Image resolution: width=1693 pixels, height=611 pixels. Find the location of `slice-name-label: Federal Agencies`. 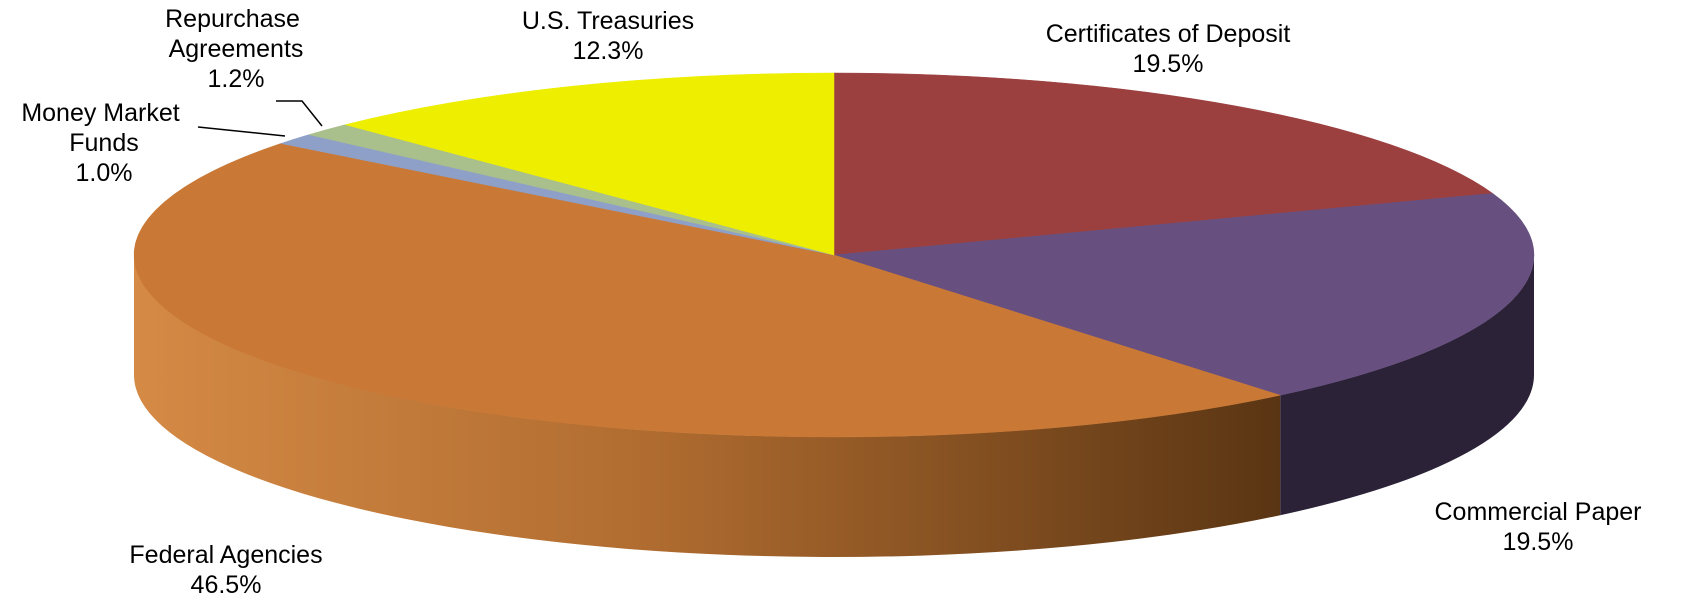

slice-name-label: Federal Agencies is located at coordinates (225, 555).